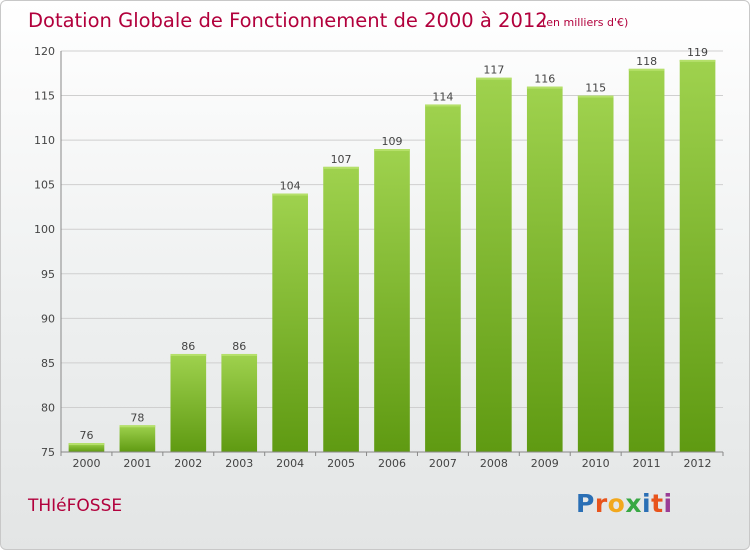 This screenshot has width=750, height=550. Describe the element at coordinates (341, 463) in the screenshot. I see `x-tick-label: 2005` at that location.